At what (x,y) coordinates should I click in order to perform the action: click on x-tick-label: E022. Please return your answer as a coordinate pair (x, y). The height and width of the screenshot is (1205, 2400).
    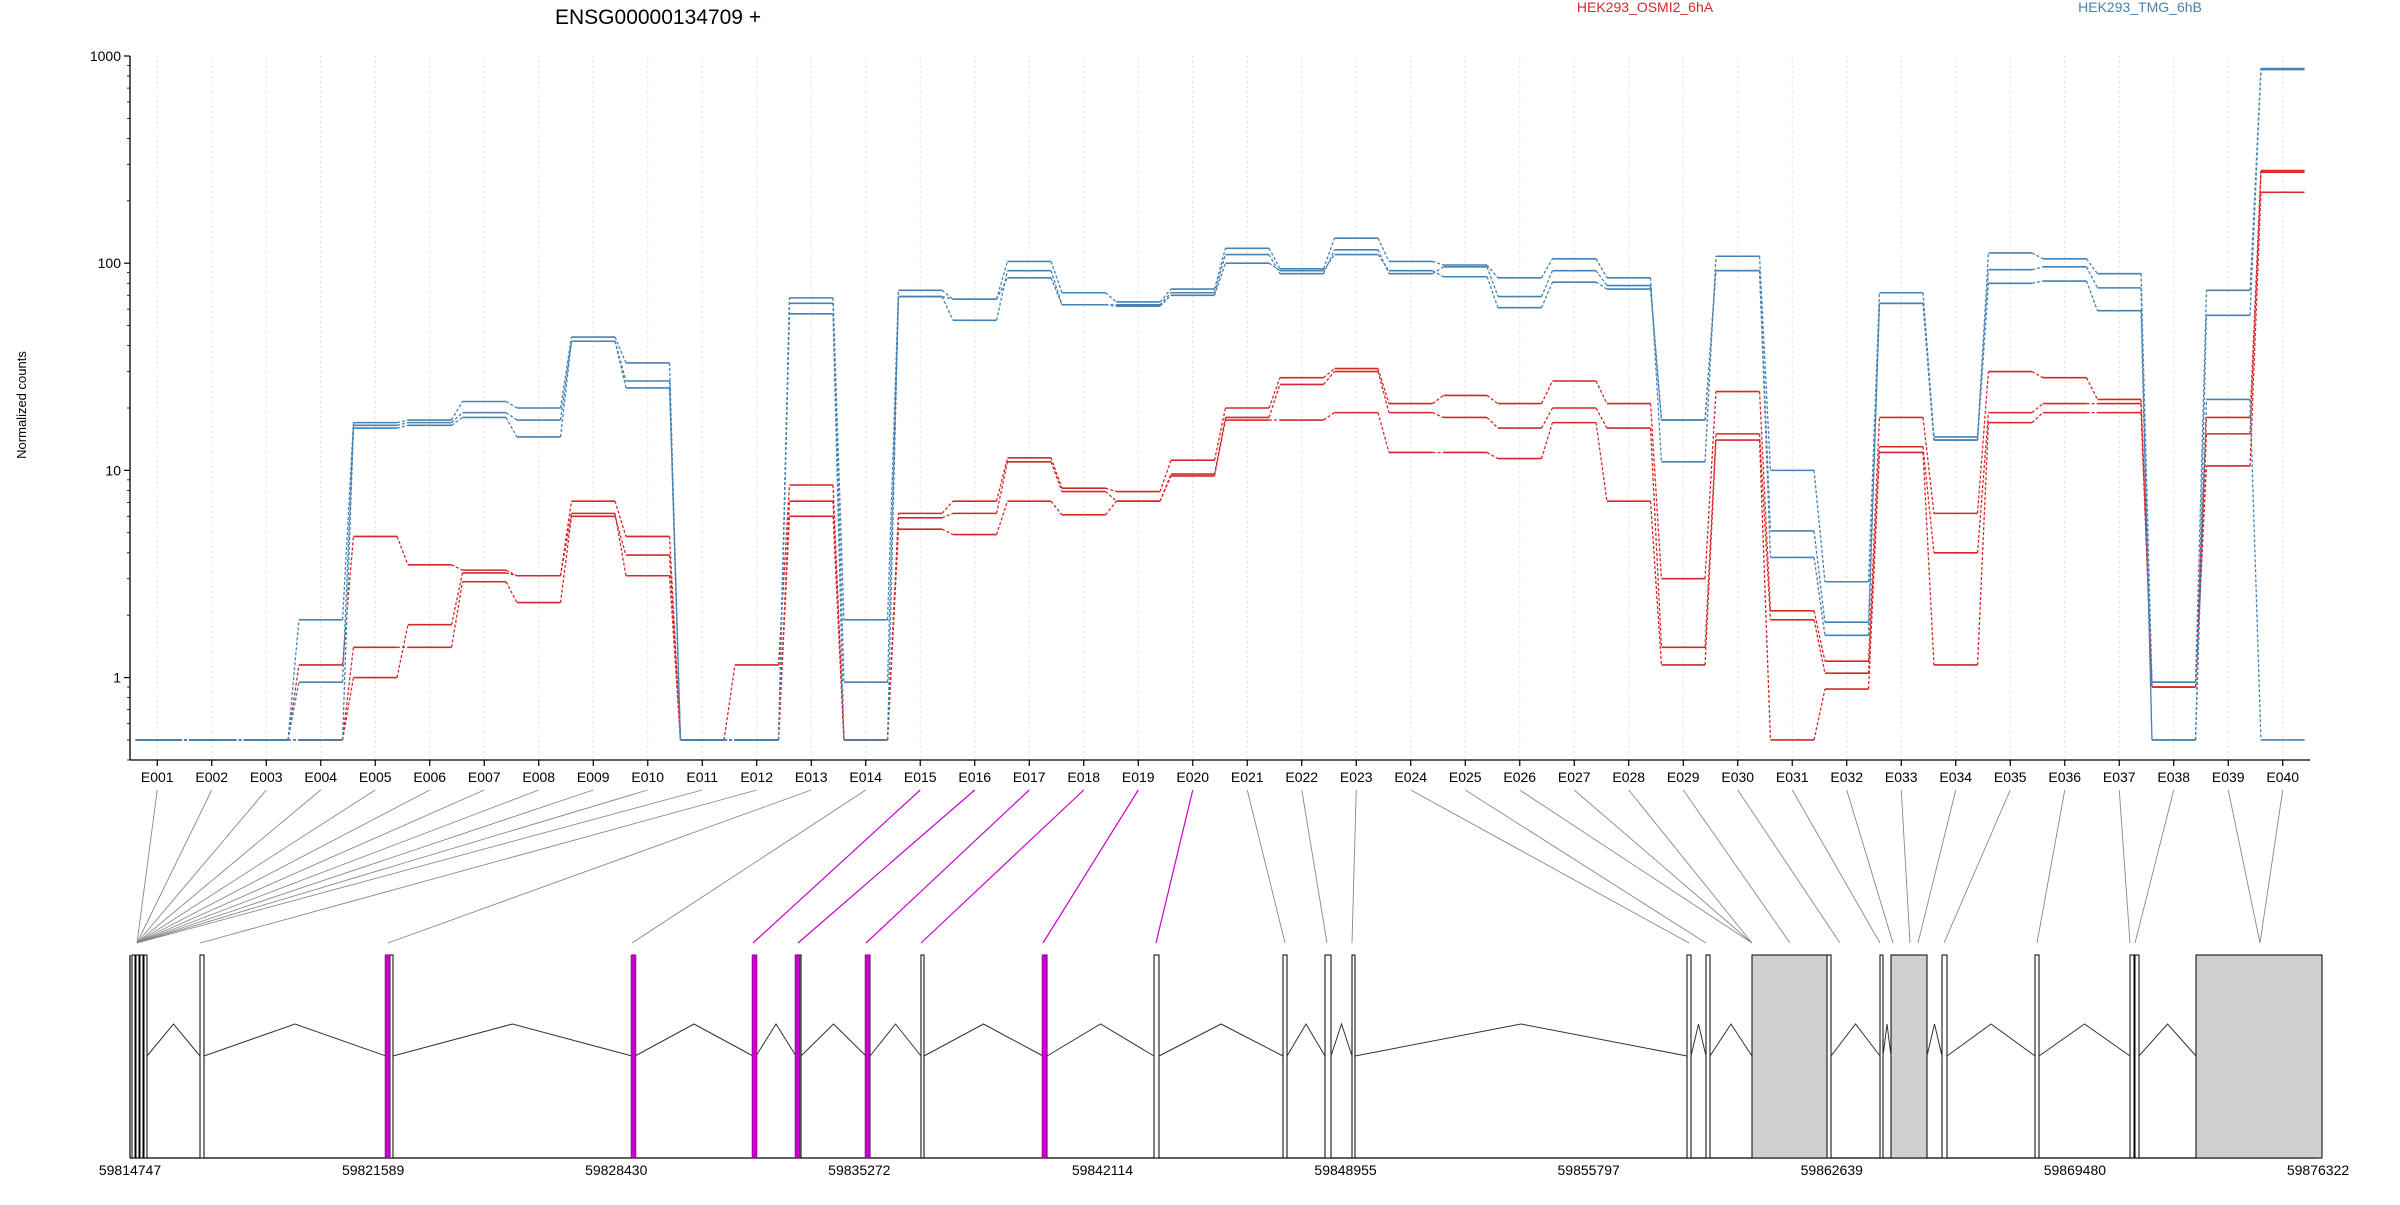
    Looking at the image, I should click on (1301, 777).